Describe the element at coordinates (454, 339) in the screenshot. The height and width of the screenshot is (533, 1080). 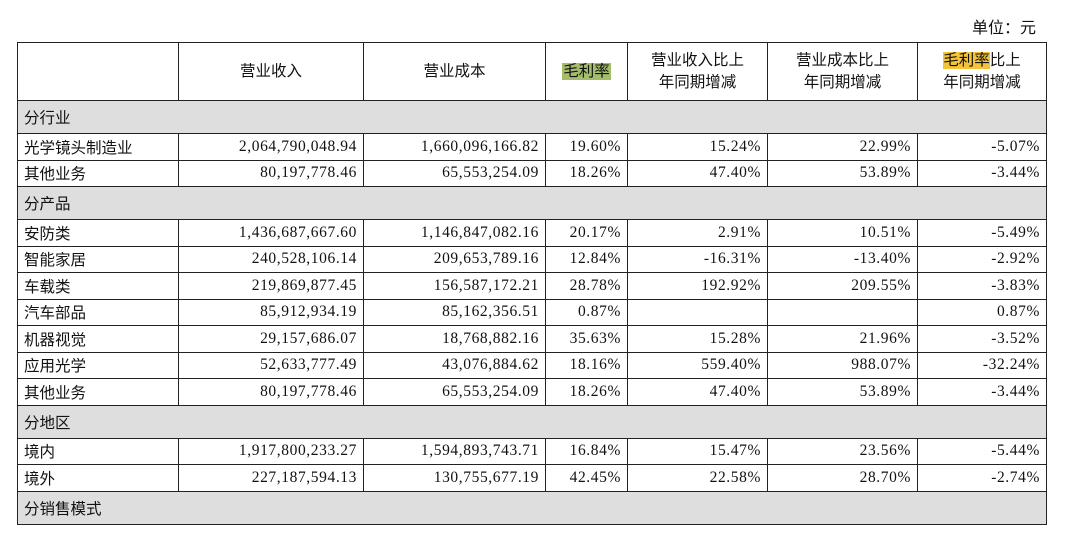
I see `data-cell: 18,768,882.16` at that location.